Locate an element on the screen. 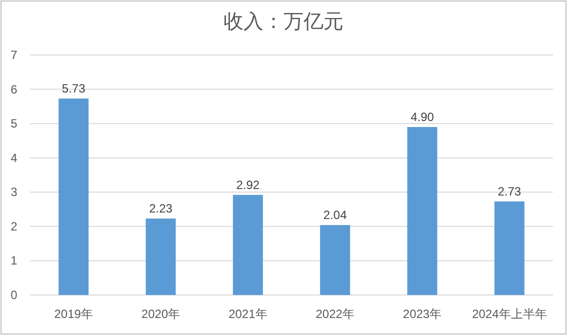  x-tick-label: 2022年 is located at coordinates (335, 314).